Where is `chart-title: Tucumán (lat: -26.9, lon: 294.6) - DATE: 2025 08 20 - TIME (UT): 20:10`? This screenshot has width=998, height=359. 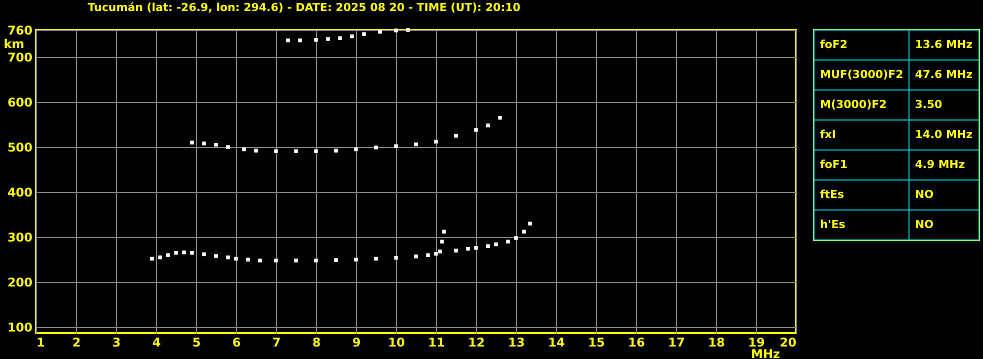
chart-title: Tucumán (lat: -26.9, lon: 294.6) - DATE: 2025 08 20 - TIME (UT): 20:10 is located at coordinates (304, 7).